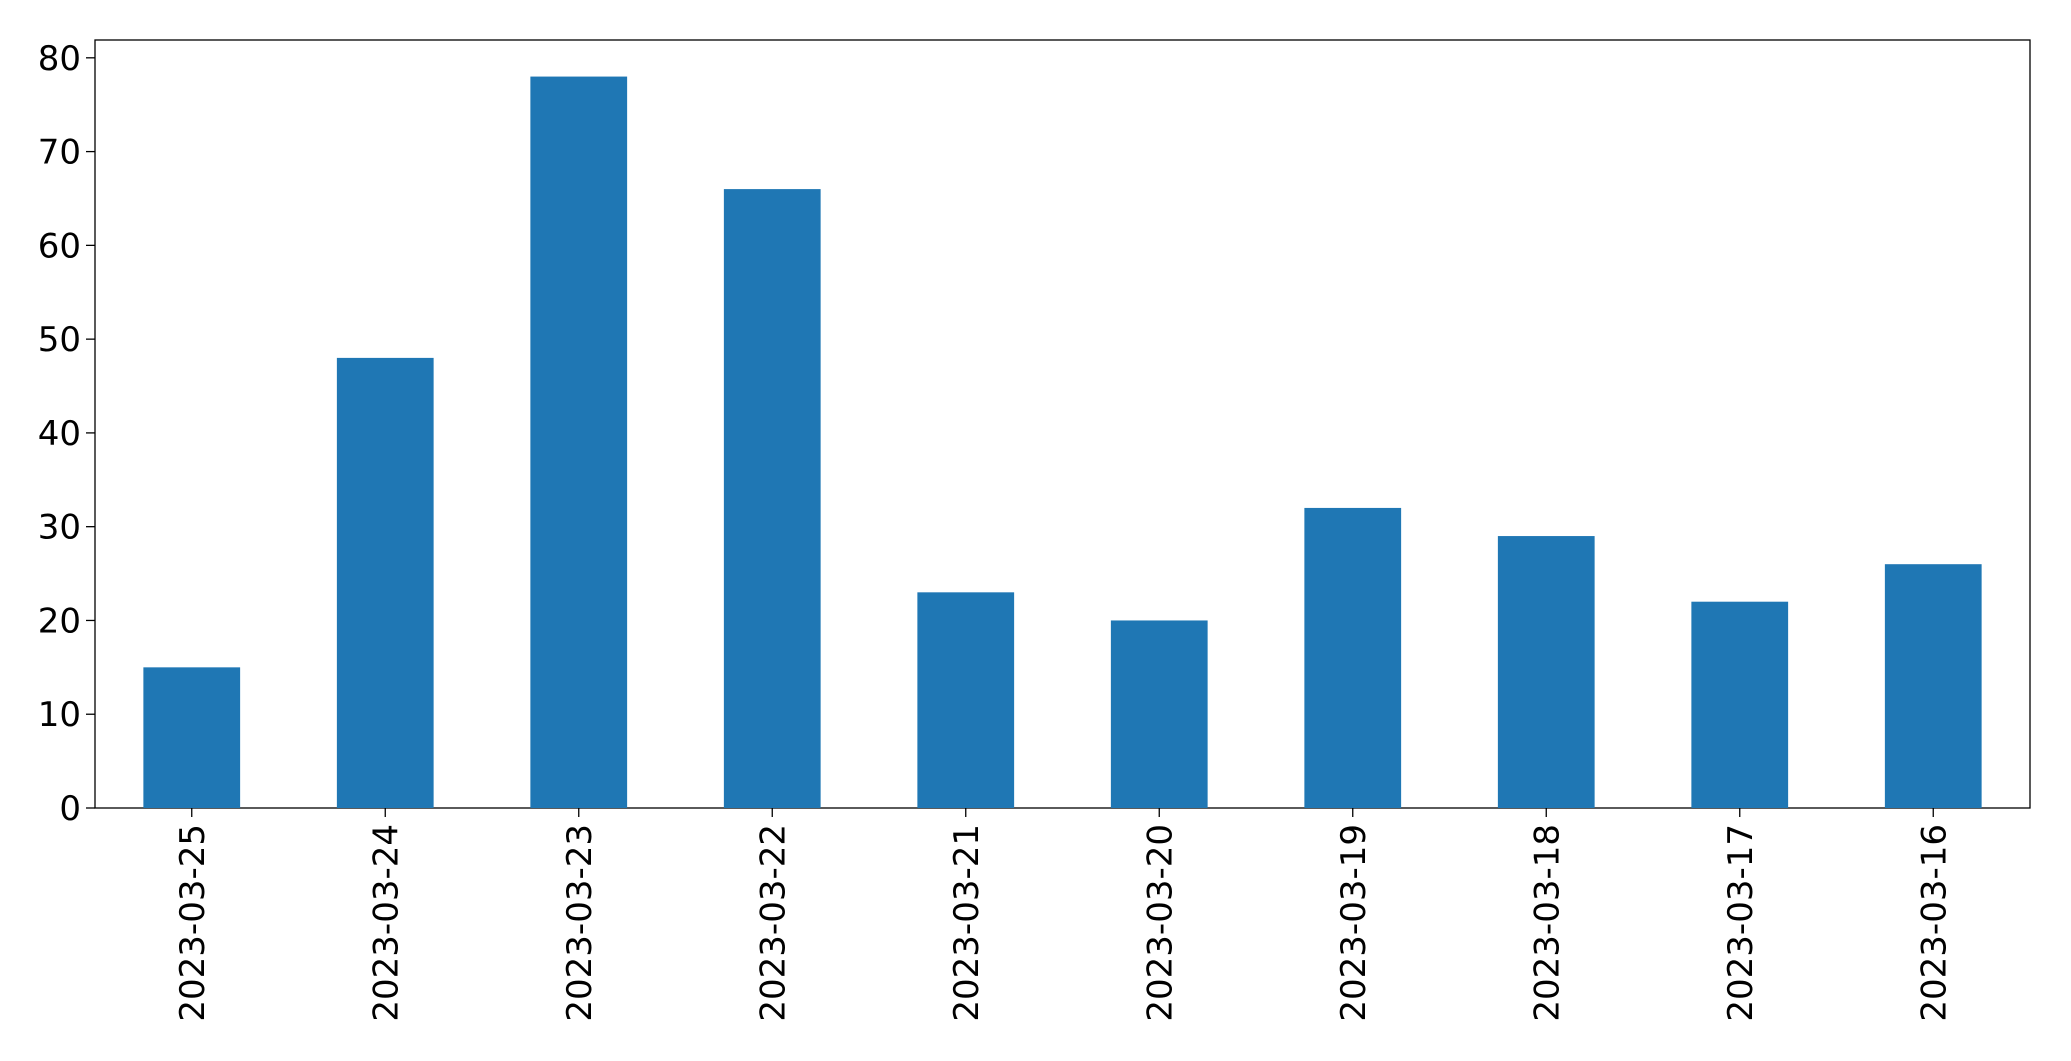 This screenshot has width=2071, height=1061. I want to click on y-tick-label: 0, so click(70, 809).